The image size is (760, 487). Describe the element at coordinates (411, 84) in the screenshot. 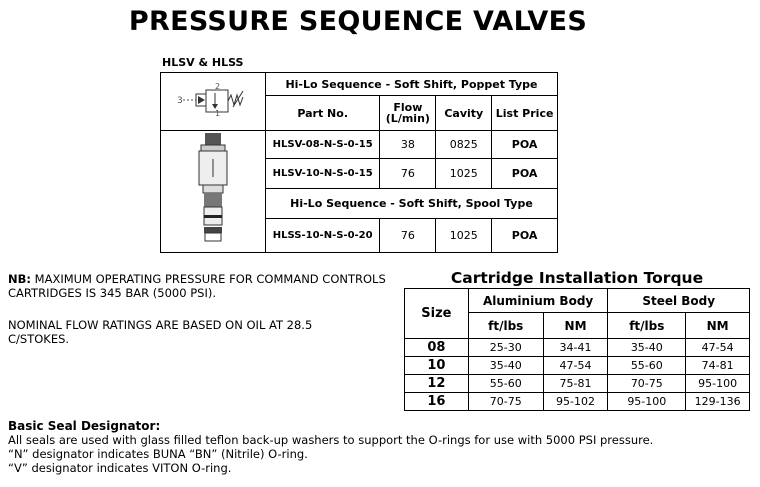

I see `poppet-section-title: Hi-Lo Sequence - Soft Shift, Poppet Type` at that location.